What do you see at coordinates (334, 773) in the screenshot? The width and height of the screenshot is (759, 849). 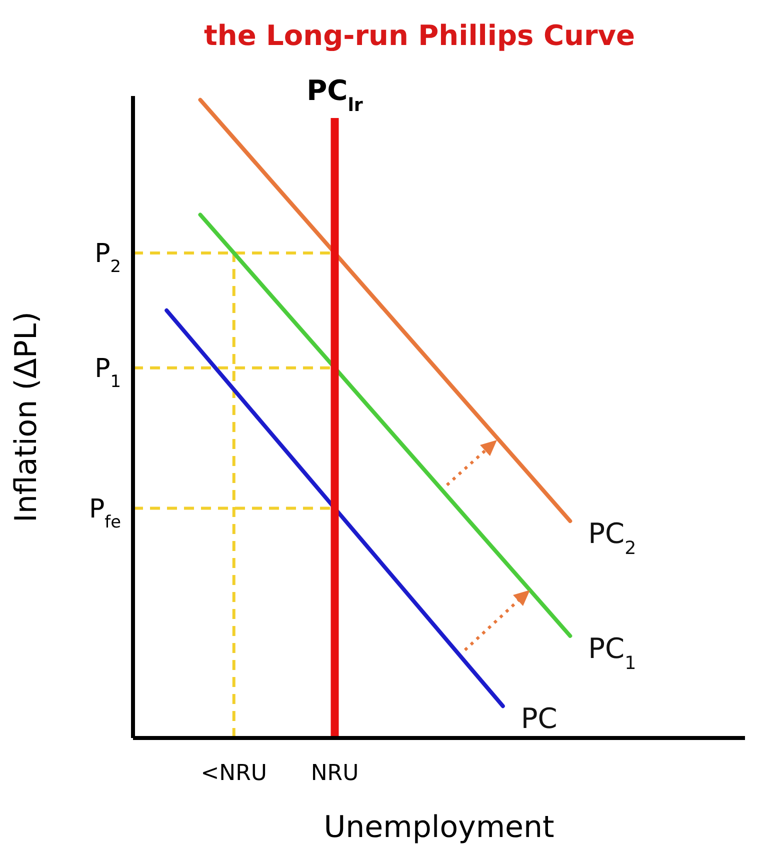 I see `x-tick-label: NRU` at bounding box center [334, 773].